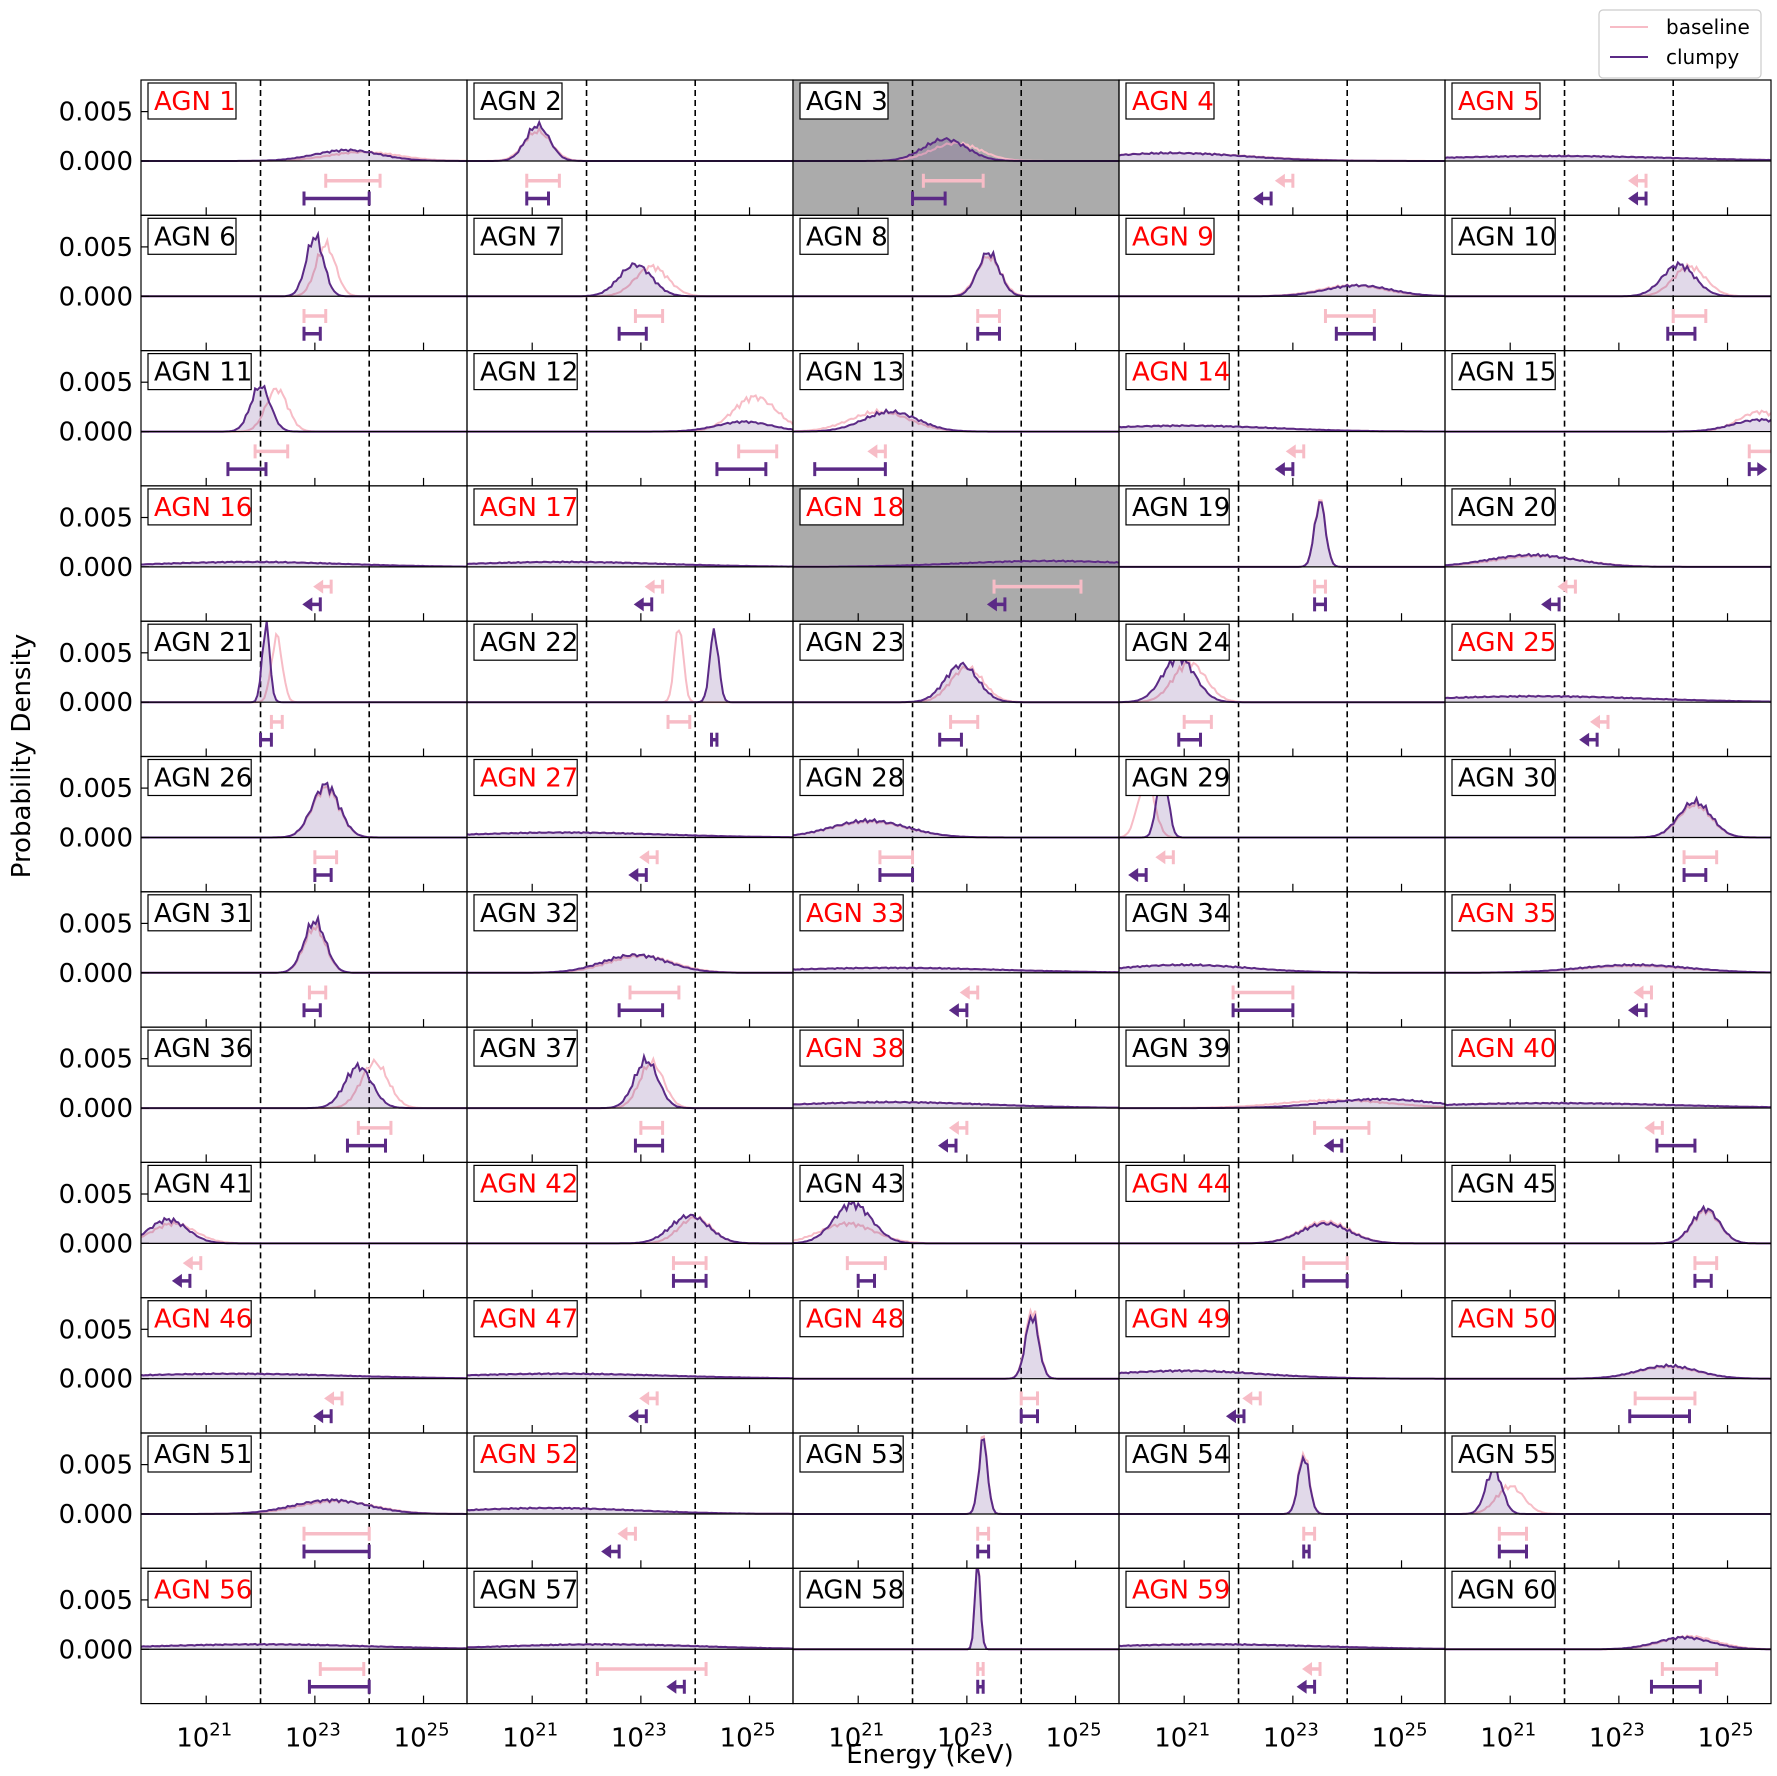 The width and height of the screenshot is (1777, 1776). What do you see at coordinates (630, 1500) in the screenshot?
I see `panel-agn-52: AGN 52` at bounding box center [630, 1500].